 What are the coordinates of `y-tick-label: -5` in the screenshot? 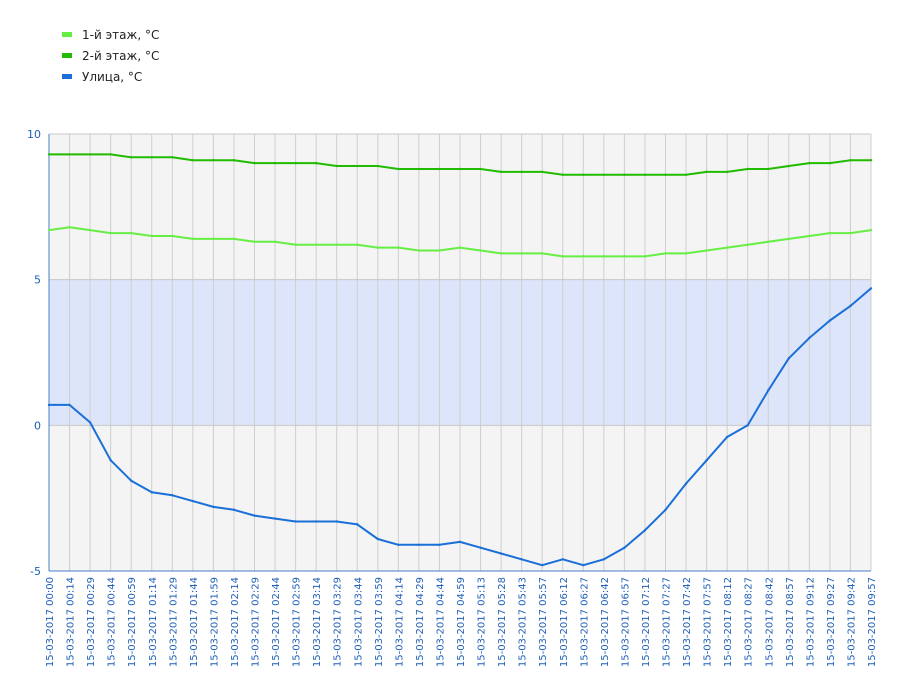 It's located at (35, 571).